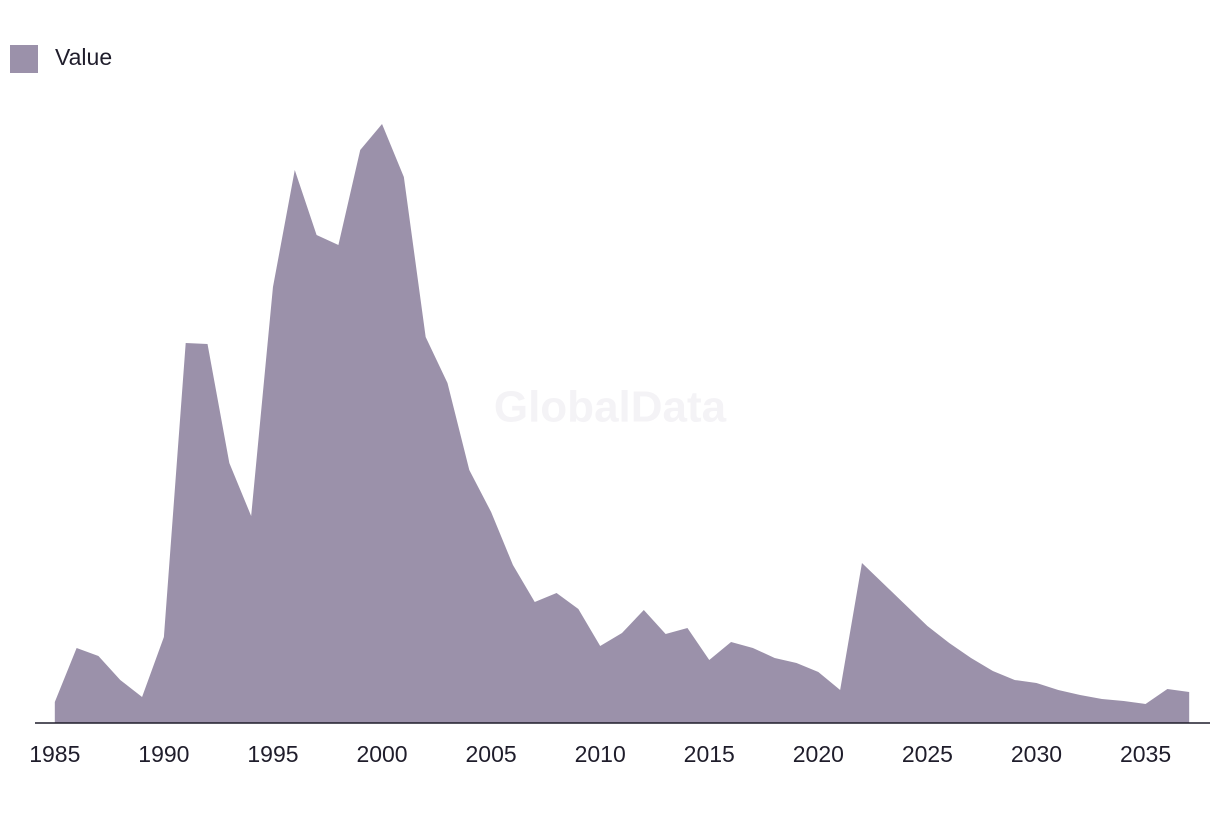 This screenshot has height=821, width=1220. Describe the element at coordinates (818, 754) in the screenshot. I see `x-tick-label: 2020` at that location.